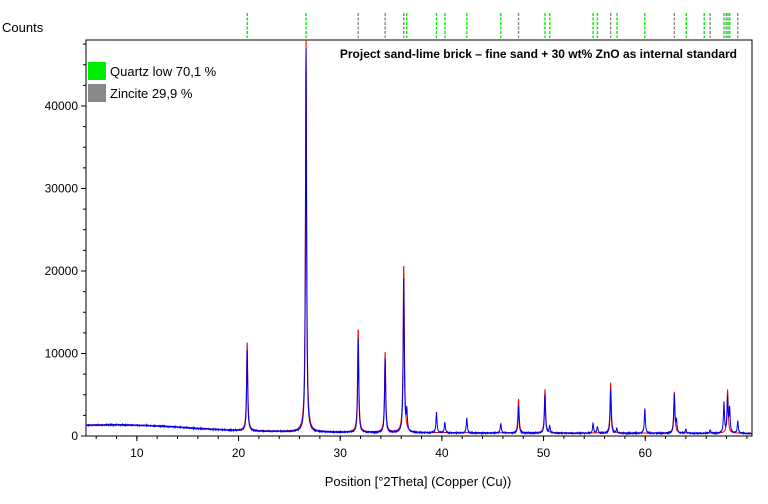  I want to click on reference-lines, so click(492, 25).